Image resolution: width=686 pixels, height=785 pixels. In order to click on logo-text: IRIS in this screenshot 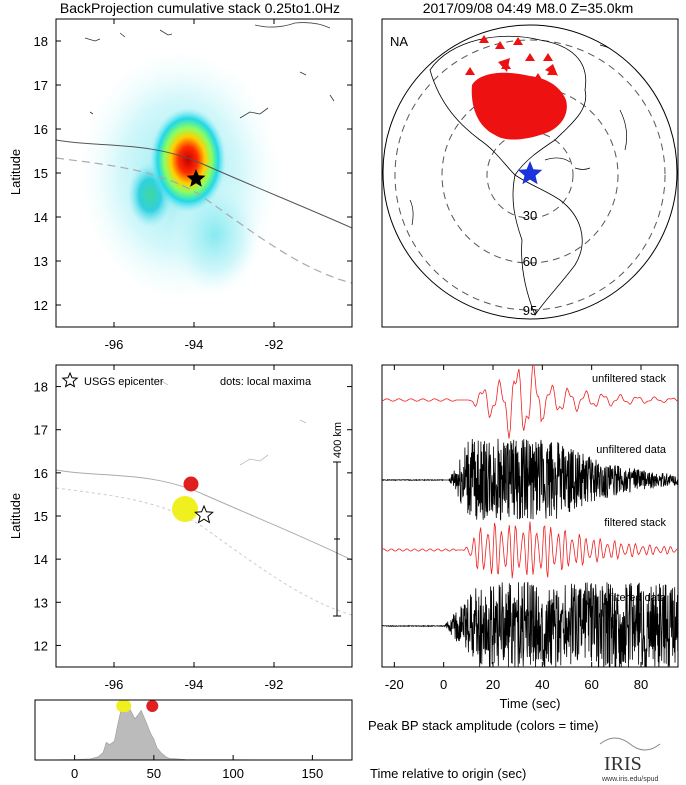, I will do `click(623, 764)`.